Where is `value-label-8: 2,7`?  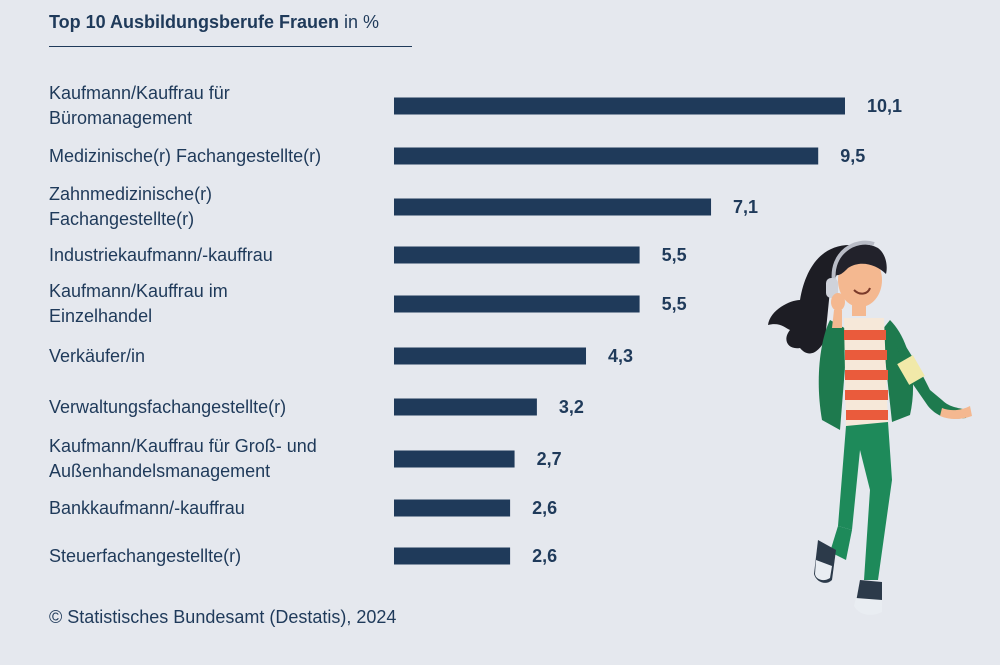 value-label-8: 2,7 is located at coordinates (549, 459).